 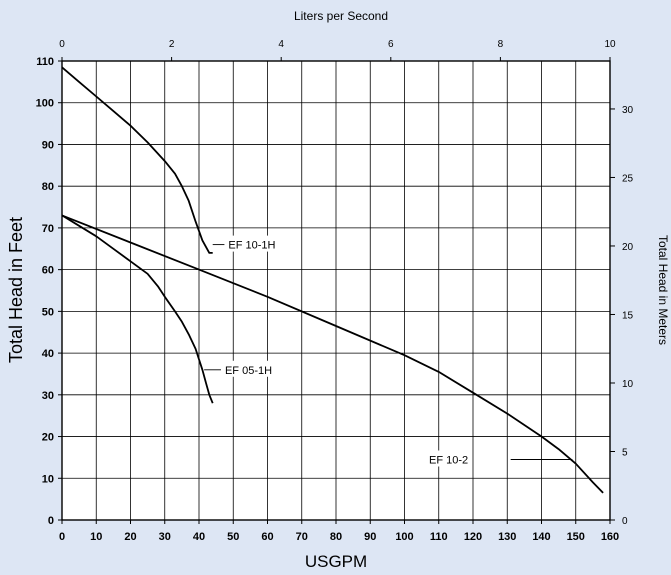 What do you see at coordinates (62, 537) in the screenshot?
I see `x-tick-label: 0` at bounding box center [62, 537].